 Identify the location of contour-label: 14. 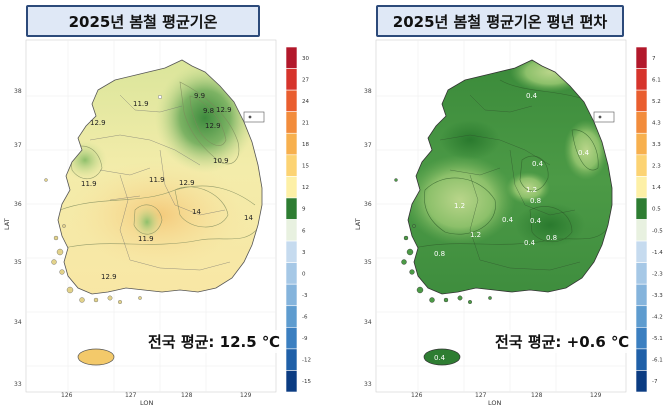
(196, 212).